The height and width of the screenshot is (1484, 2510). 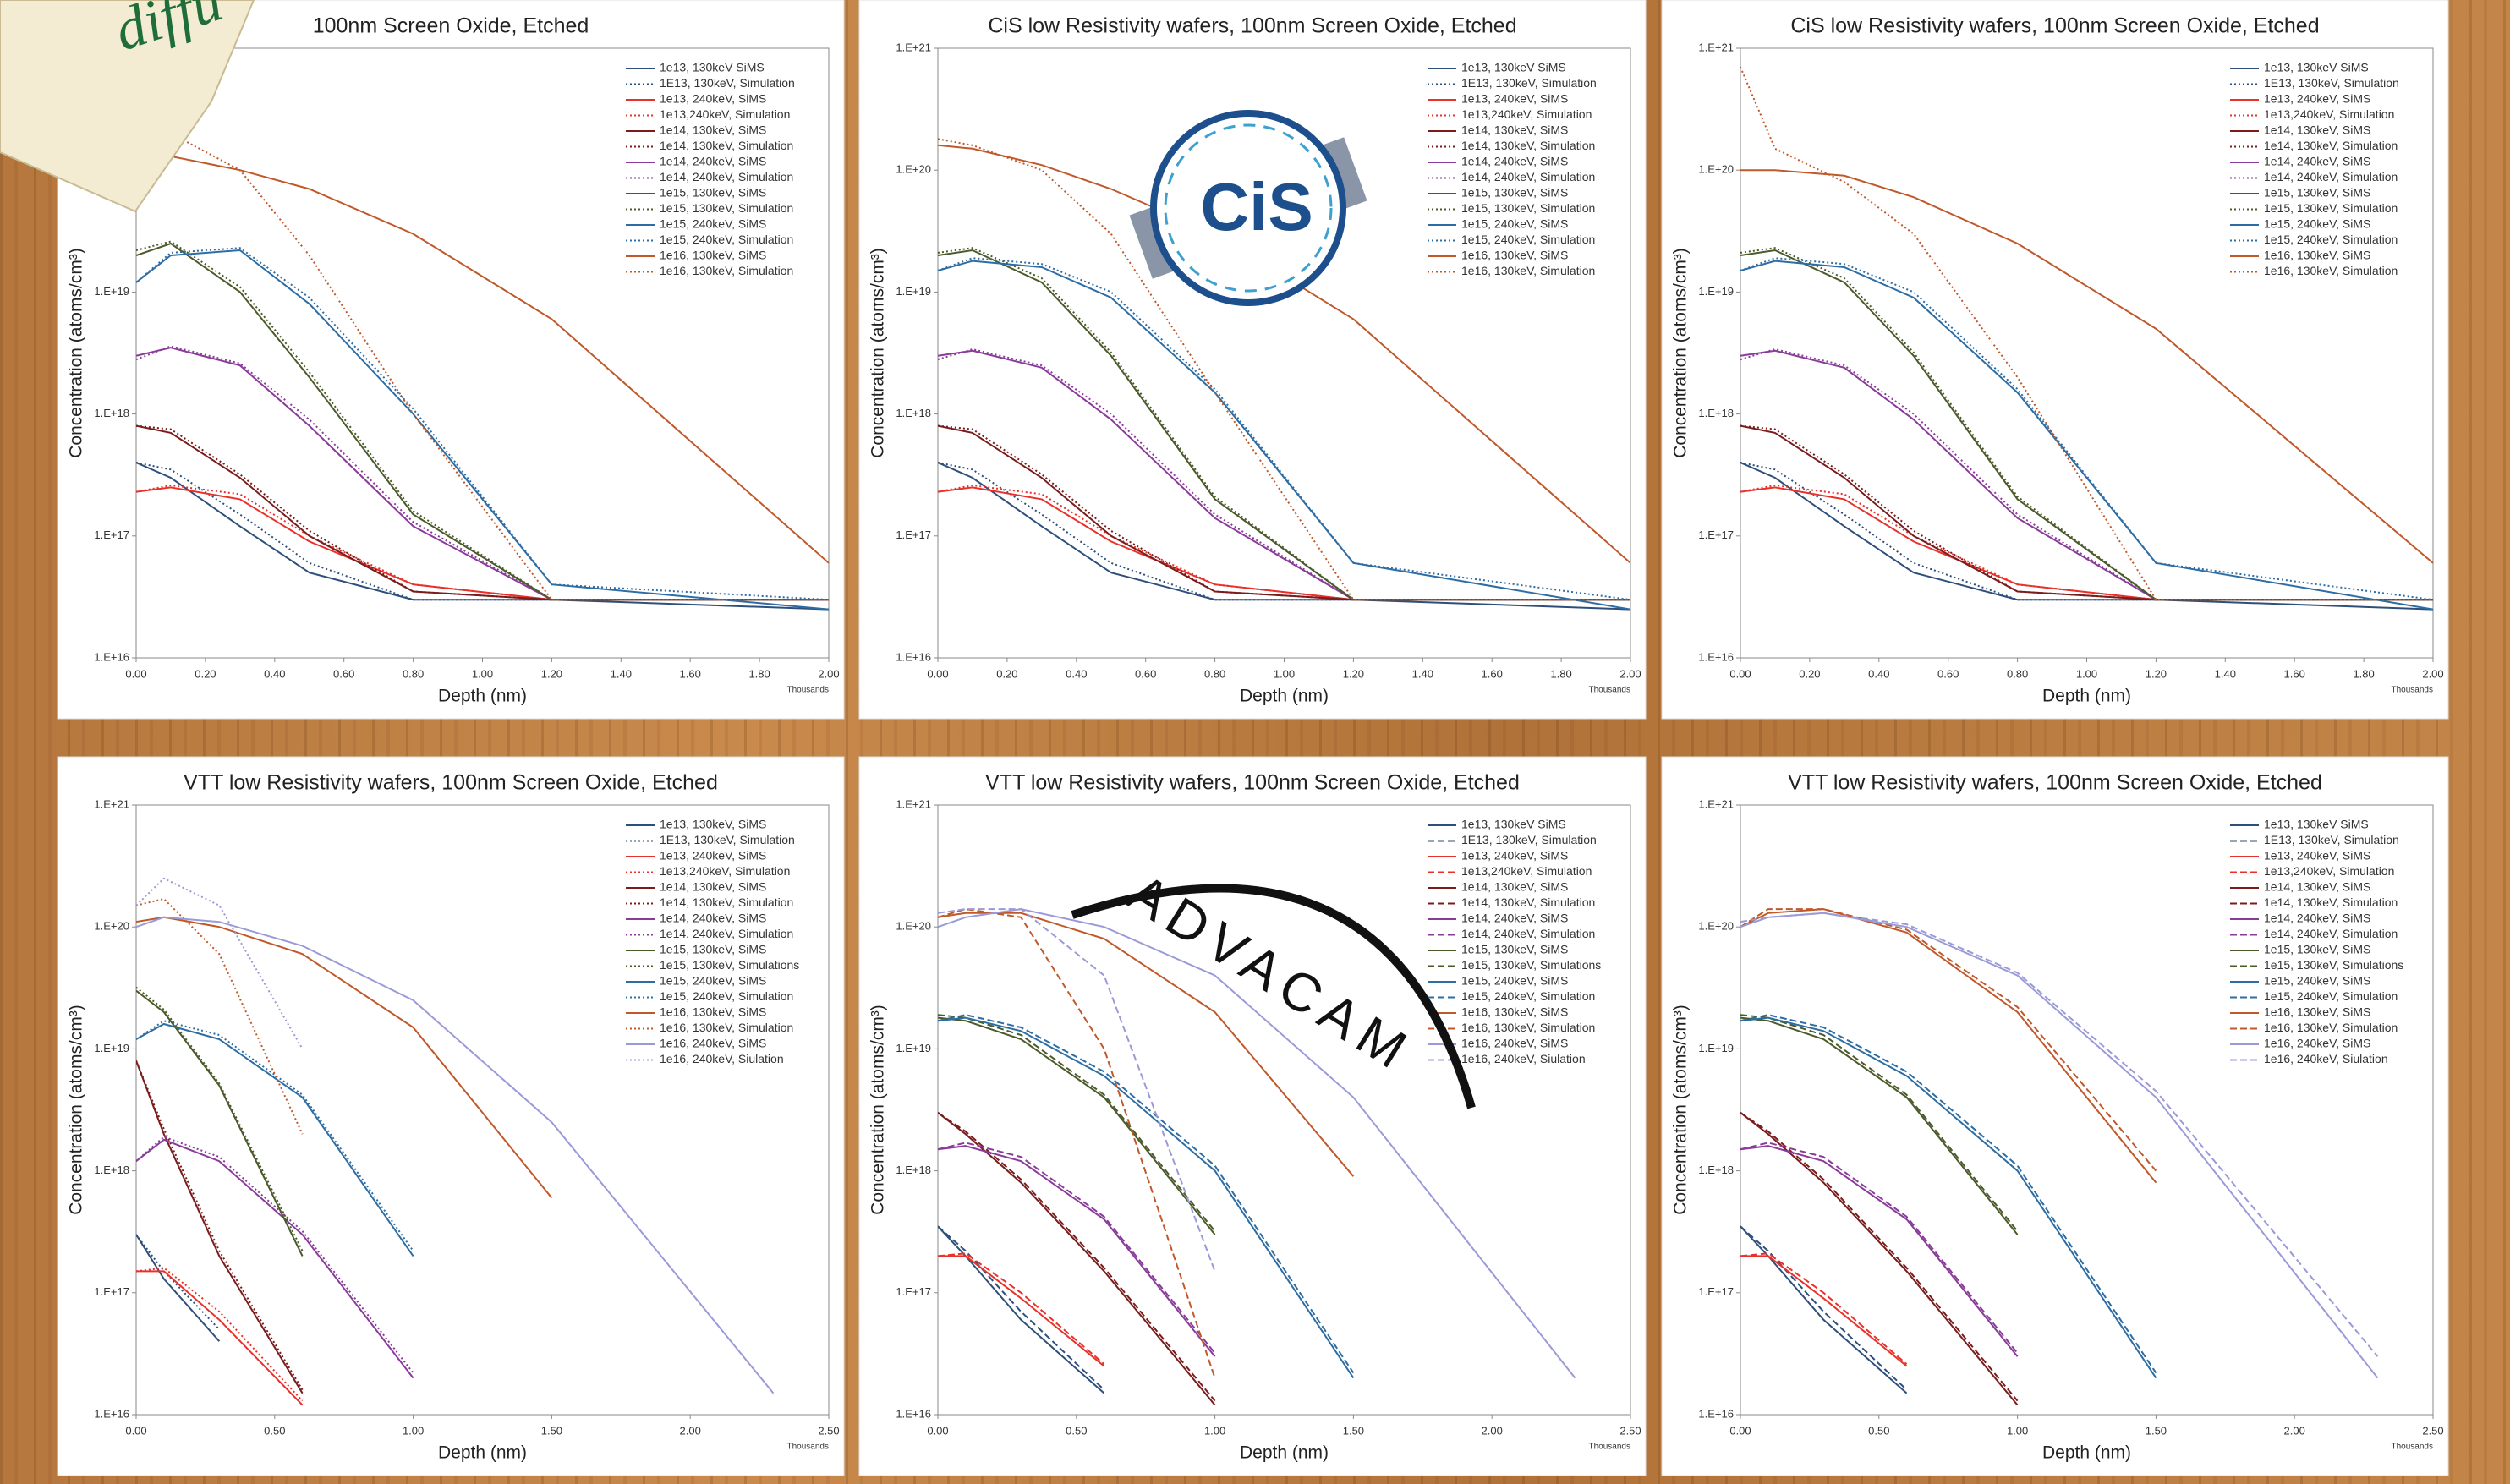 What do you see at coordinates (111, 291) in the screenshot?
I see `y-tick-label: 1.E+19` at bounding box center [111, 291].